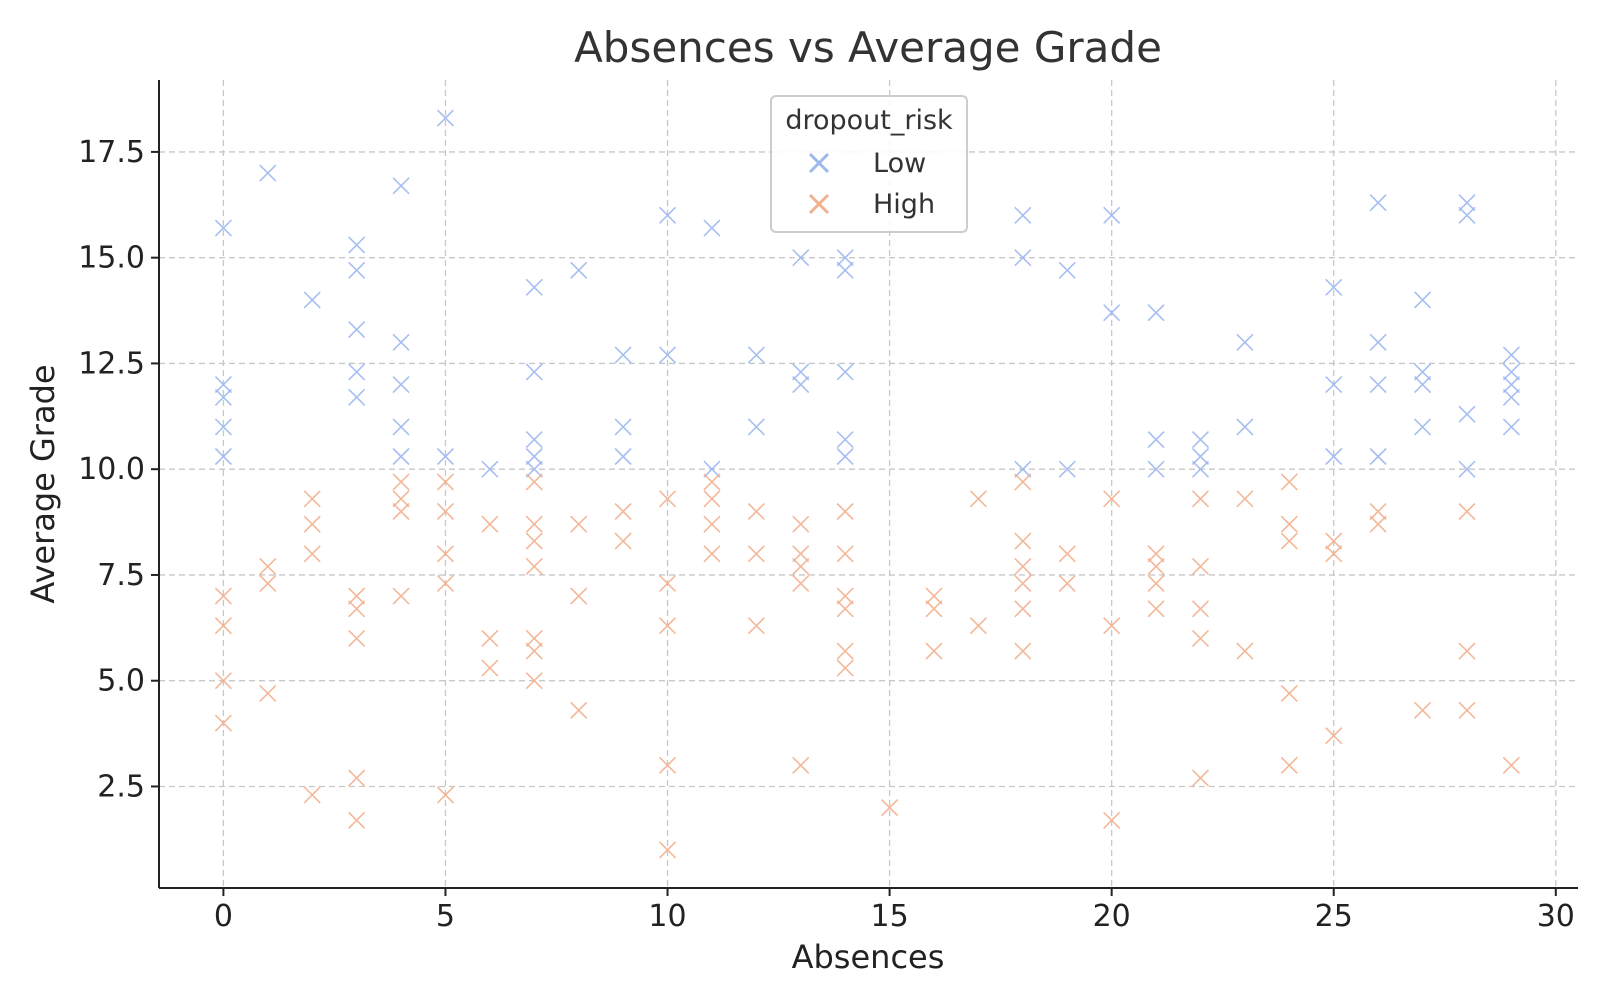 The image size is (1600, 1000). I want to click on legend: dropout_risk Low High, so click(869, 164).